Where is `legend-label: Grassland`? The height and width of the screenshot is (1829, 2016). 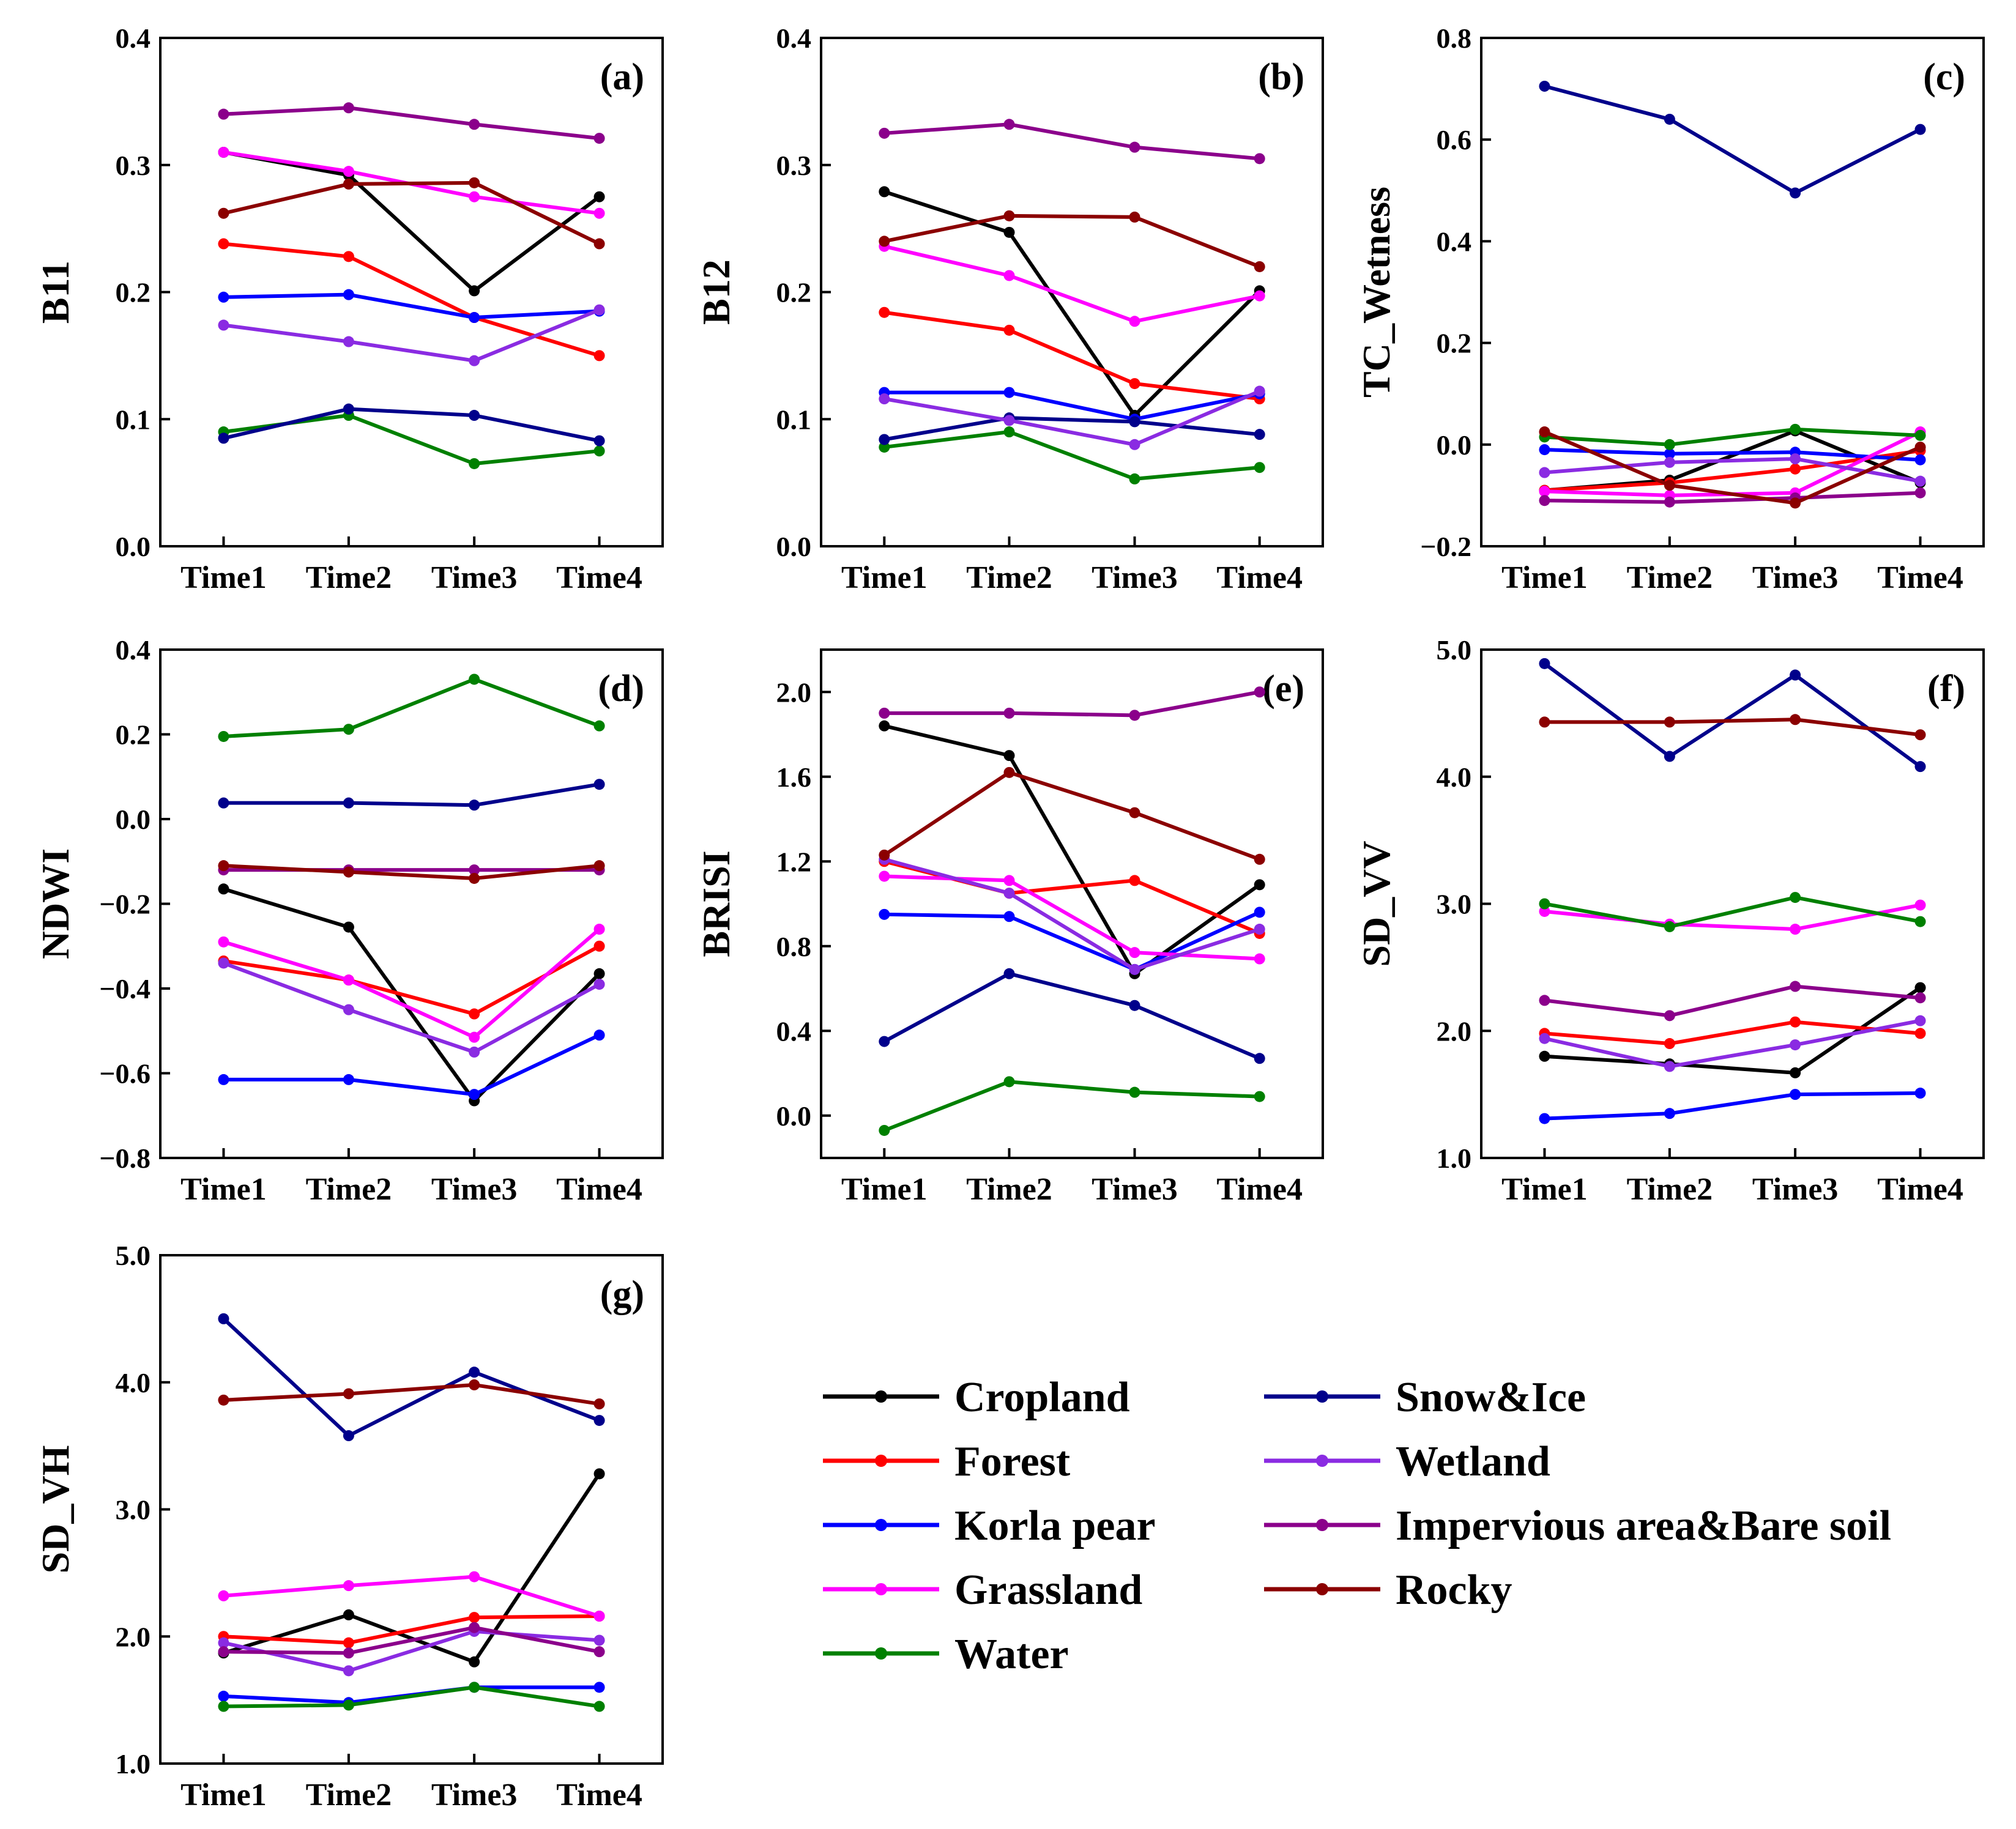
legend-label: Grassland is located at coordinates (1048, 1590).